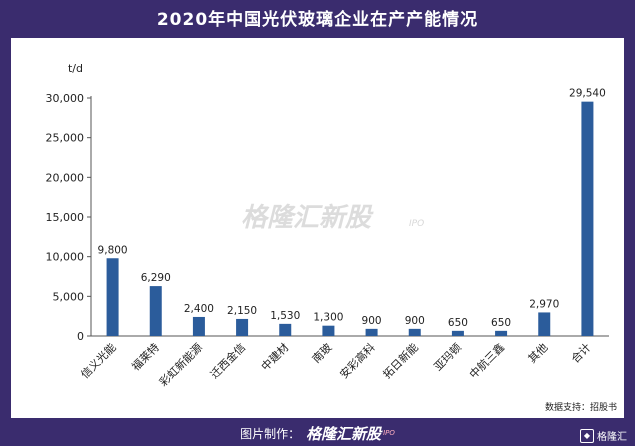 The image size is (635, 446). Describe the element at coordinates (317, 19) in the screenshot. I see `page-title: 2020年中国光伏玻璃企业在产产能情况` at that location.